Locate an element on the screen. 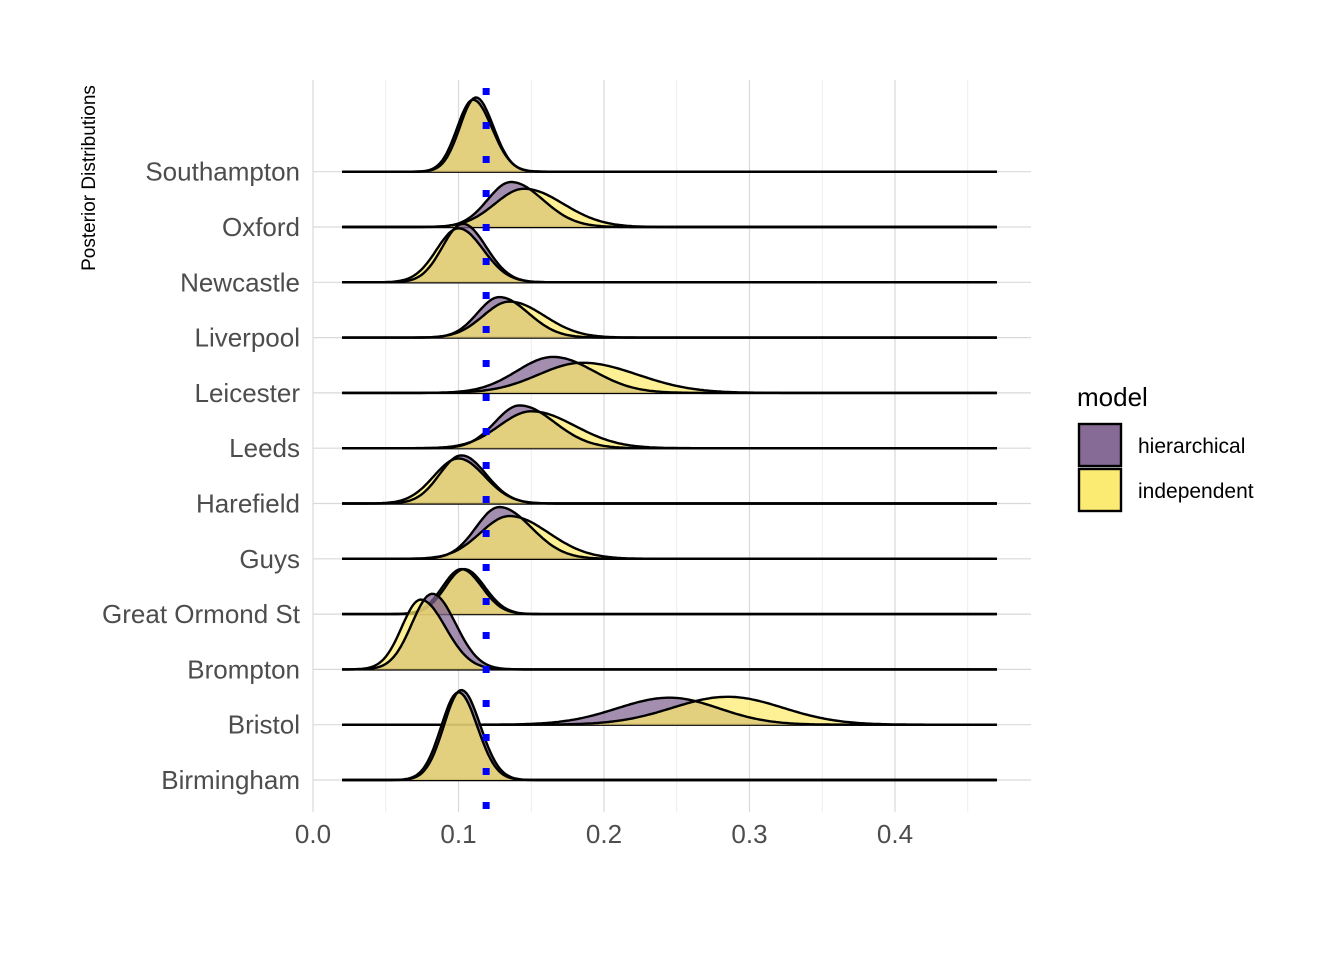  y-tick-label-great-ormond-st: Great Ormond St is located at coordinates (201, 614).